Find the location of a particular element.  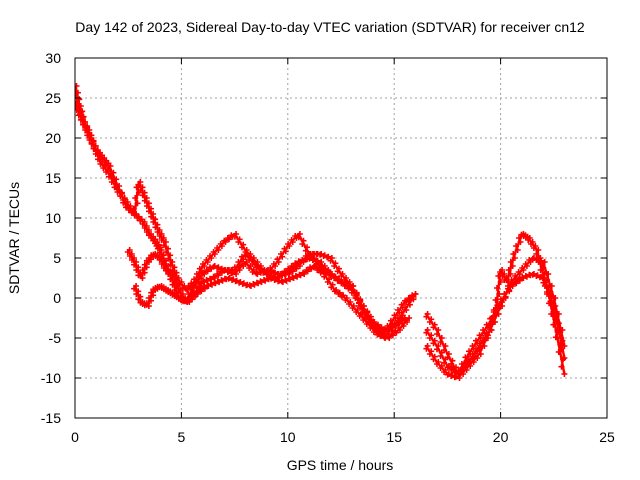

y-tick-label: 20 is located at coordinates (53, 138).